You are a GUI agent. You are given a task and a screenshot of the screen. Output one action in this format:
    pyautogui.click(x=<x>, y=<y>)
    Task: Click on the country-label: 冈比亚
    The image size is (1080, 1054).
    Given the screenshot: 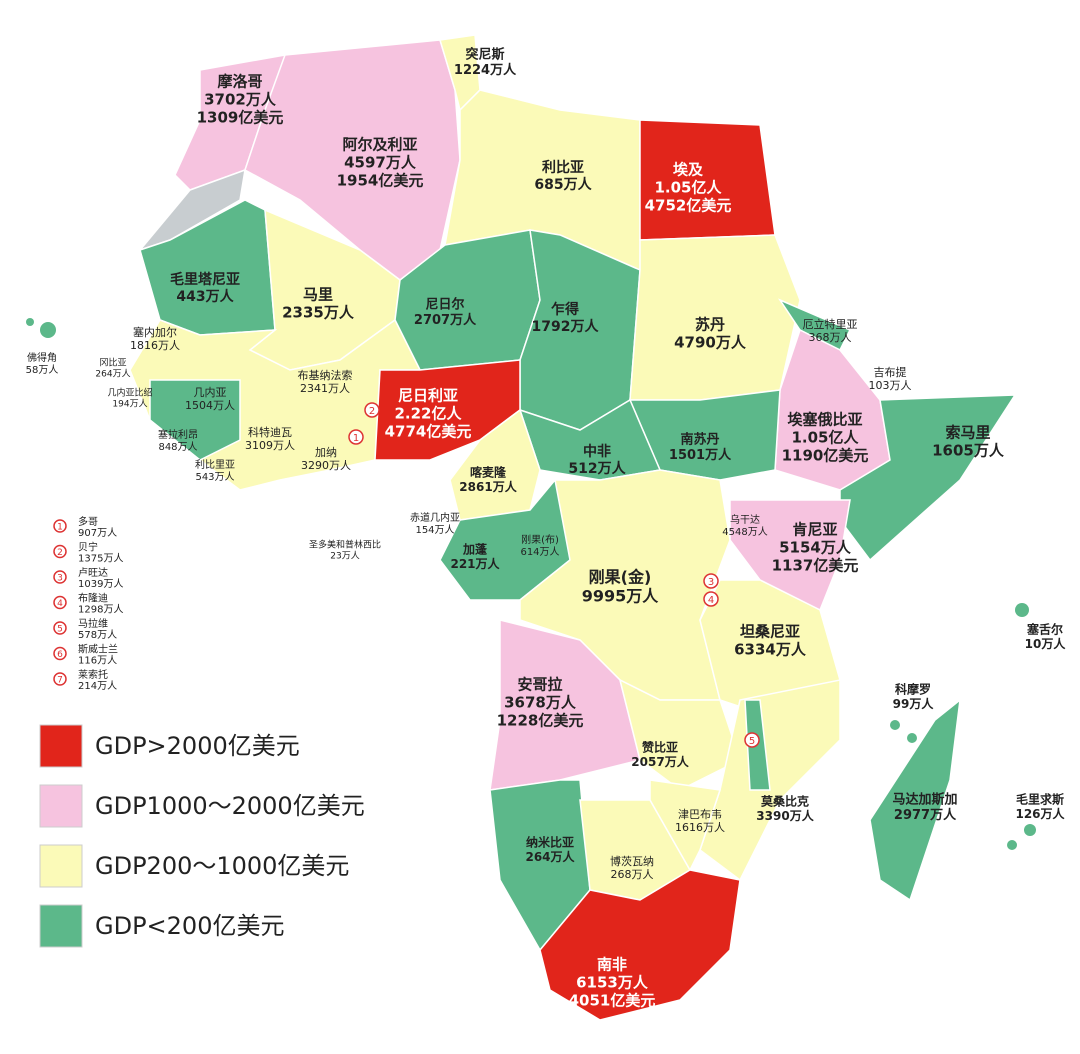 What is the action you would take?
    pyautogui.click(x=112, y=363)
    